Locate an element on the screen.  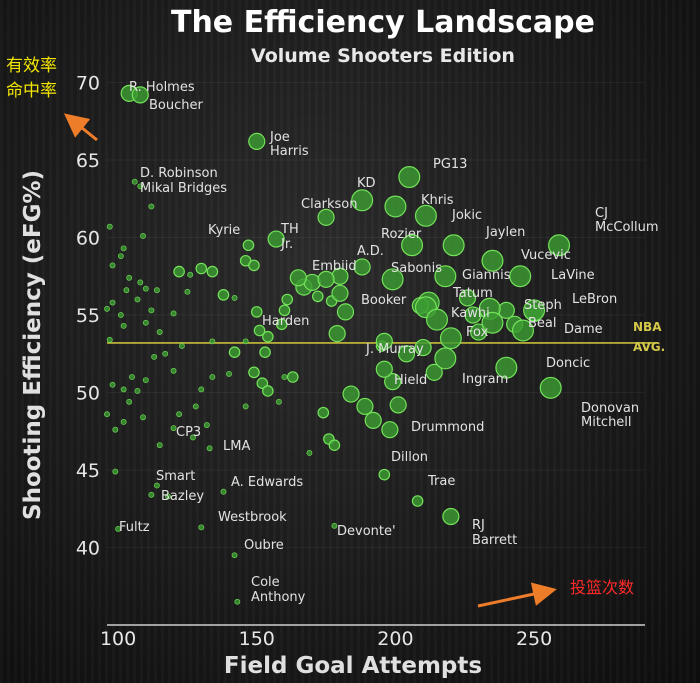
point-label: Hield is located at coordinates (410, 380).